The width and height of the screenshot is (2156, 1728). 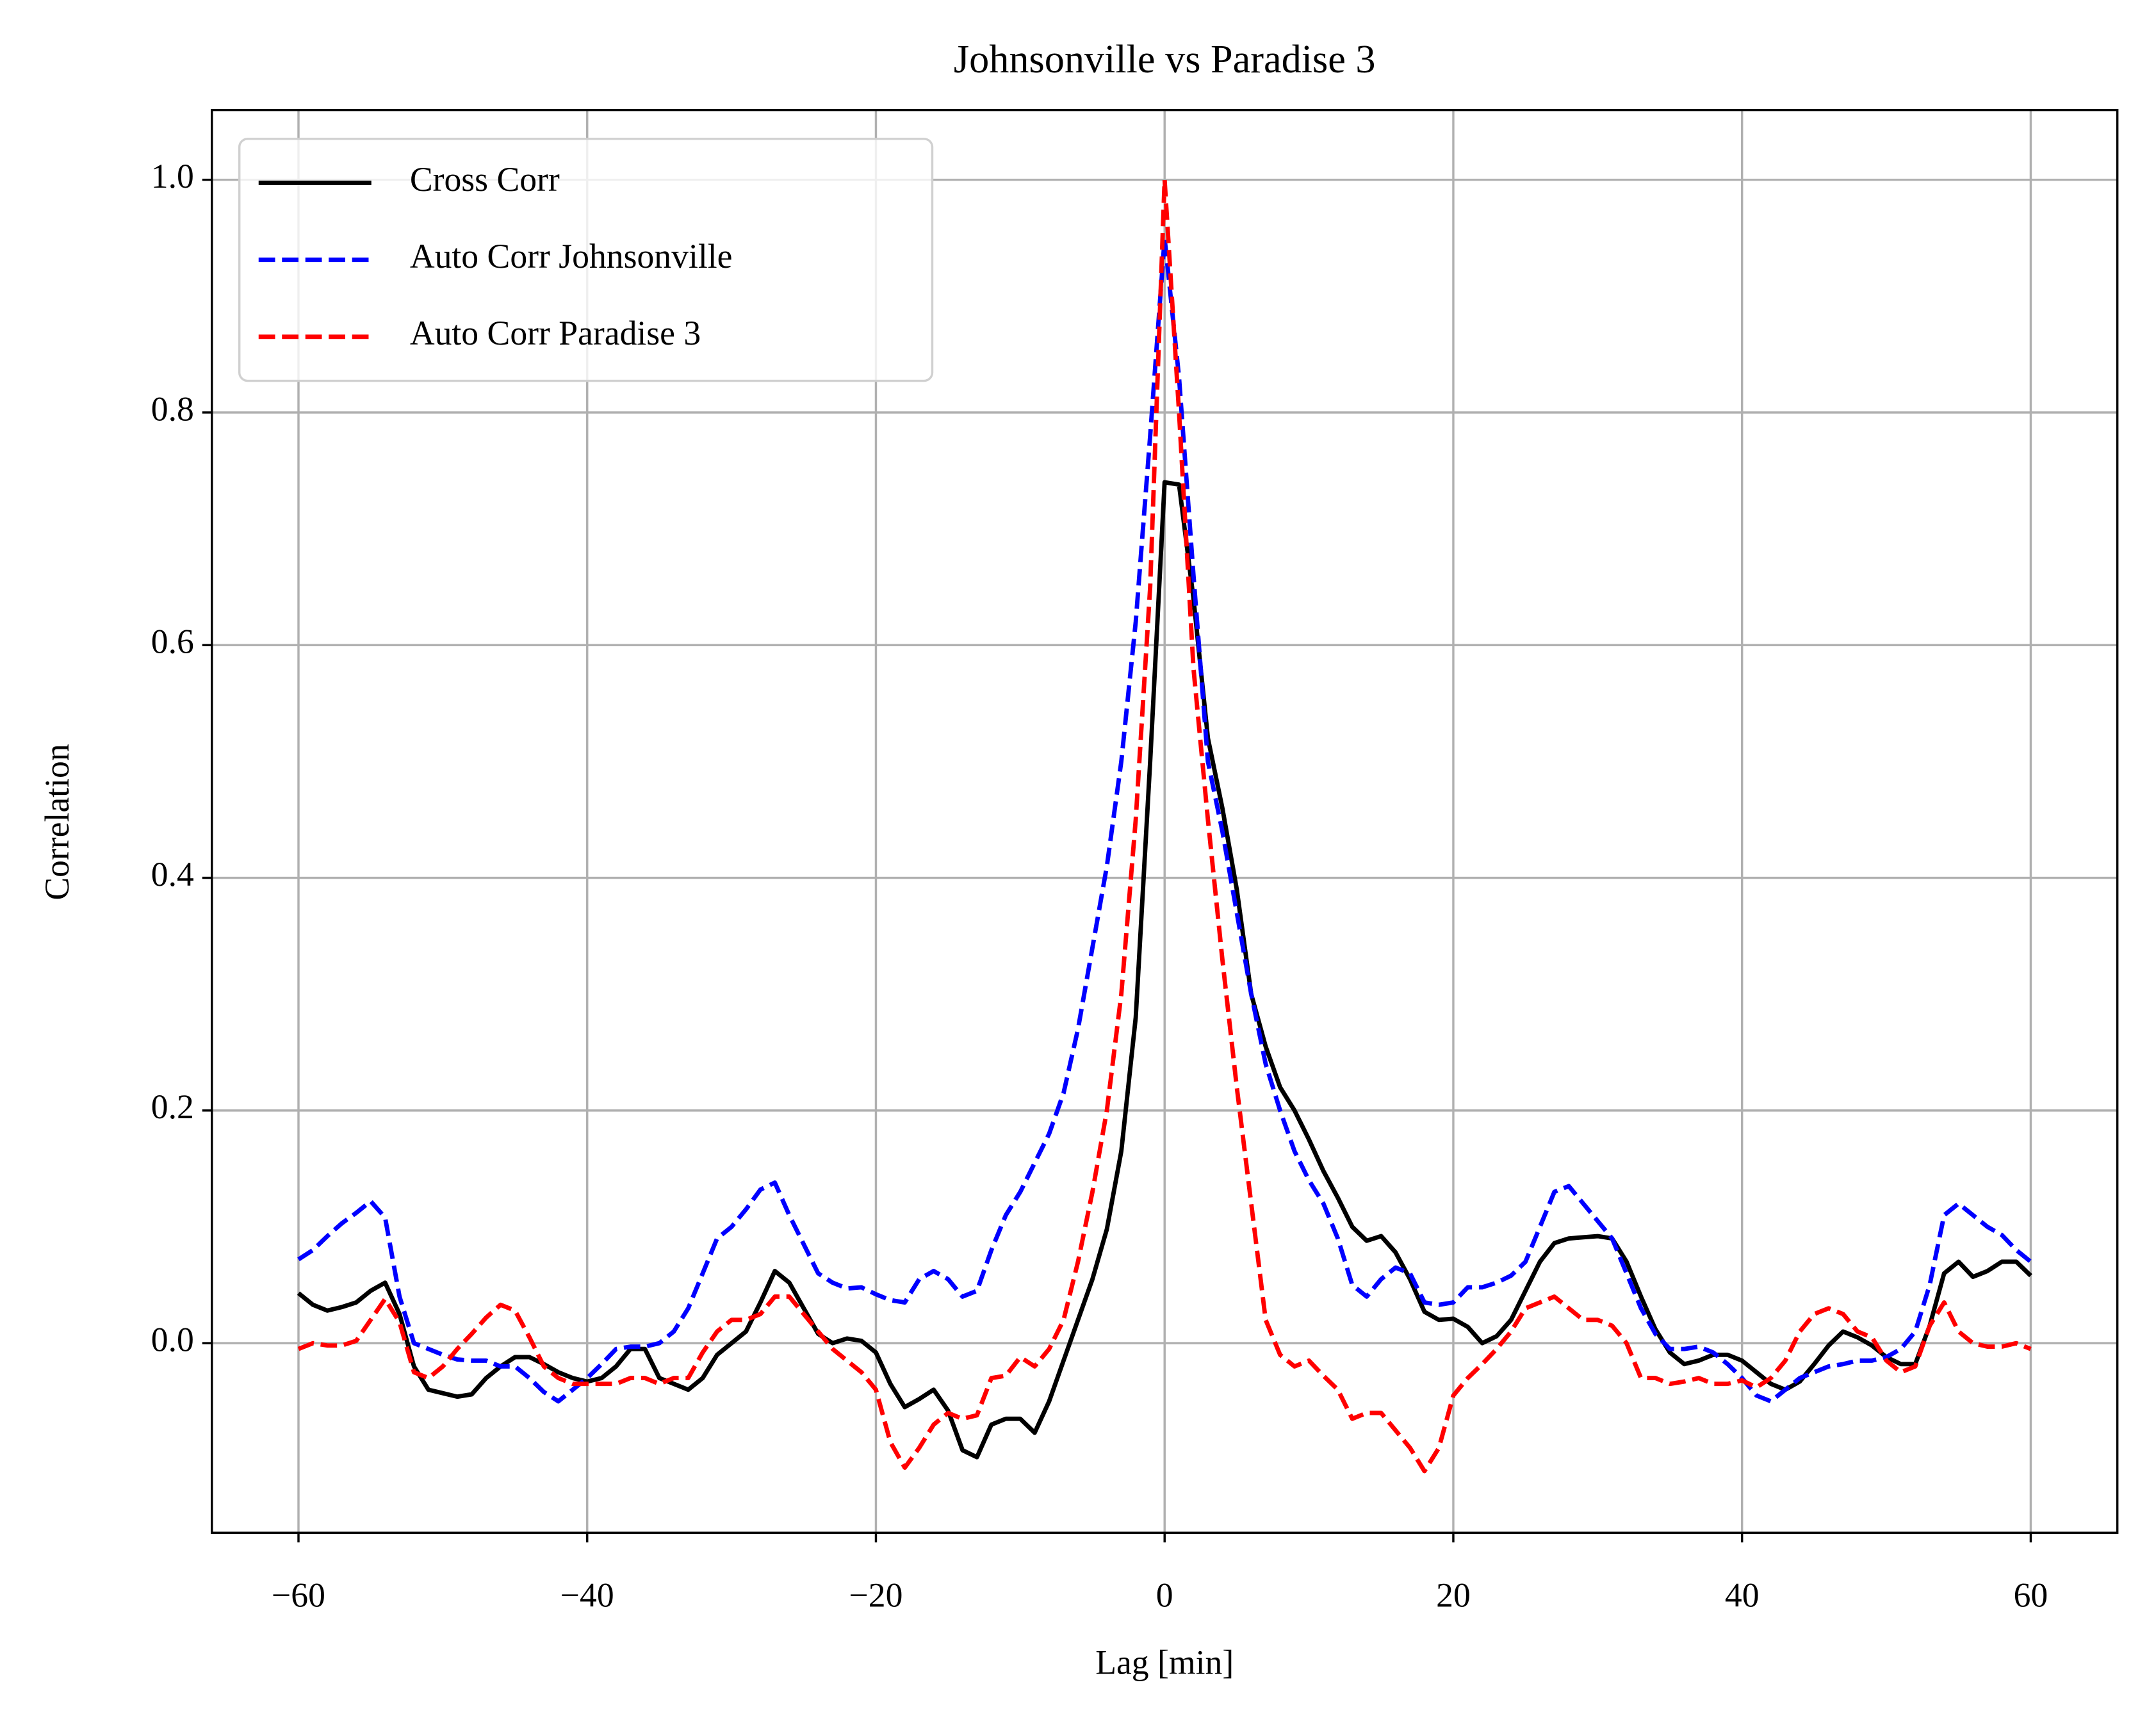 I want to click on y-axis-label: Correlation, so click(x=57, y=822).